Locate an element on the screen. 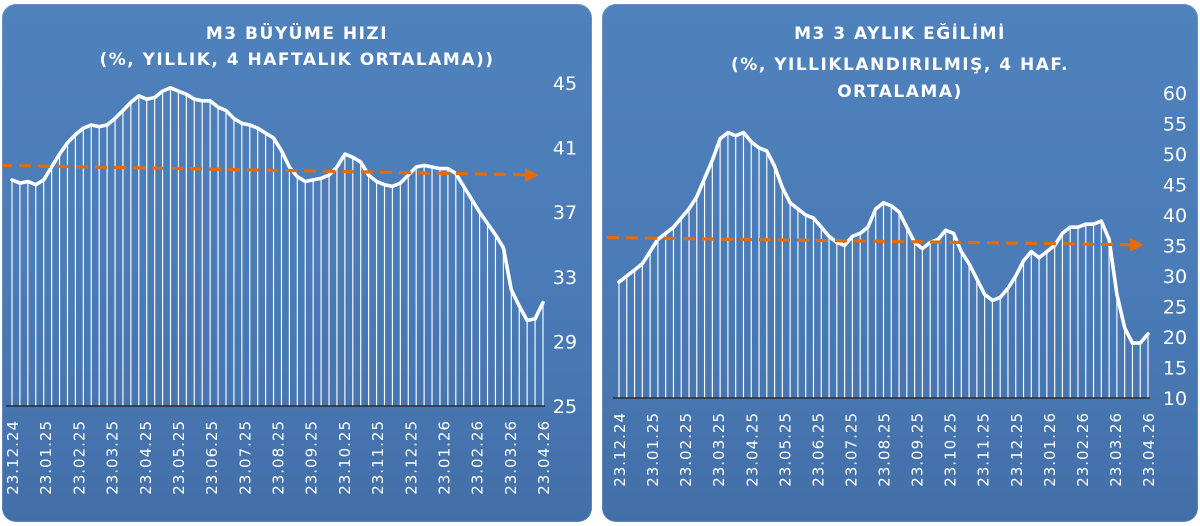 The width and height of the screenshot is (1200, 526). chart-subtitle-line1: (%, YILLIKLANDIRILMIŞ, 4 HAF. is located at coordinates (900, 65).